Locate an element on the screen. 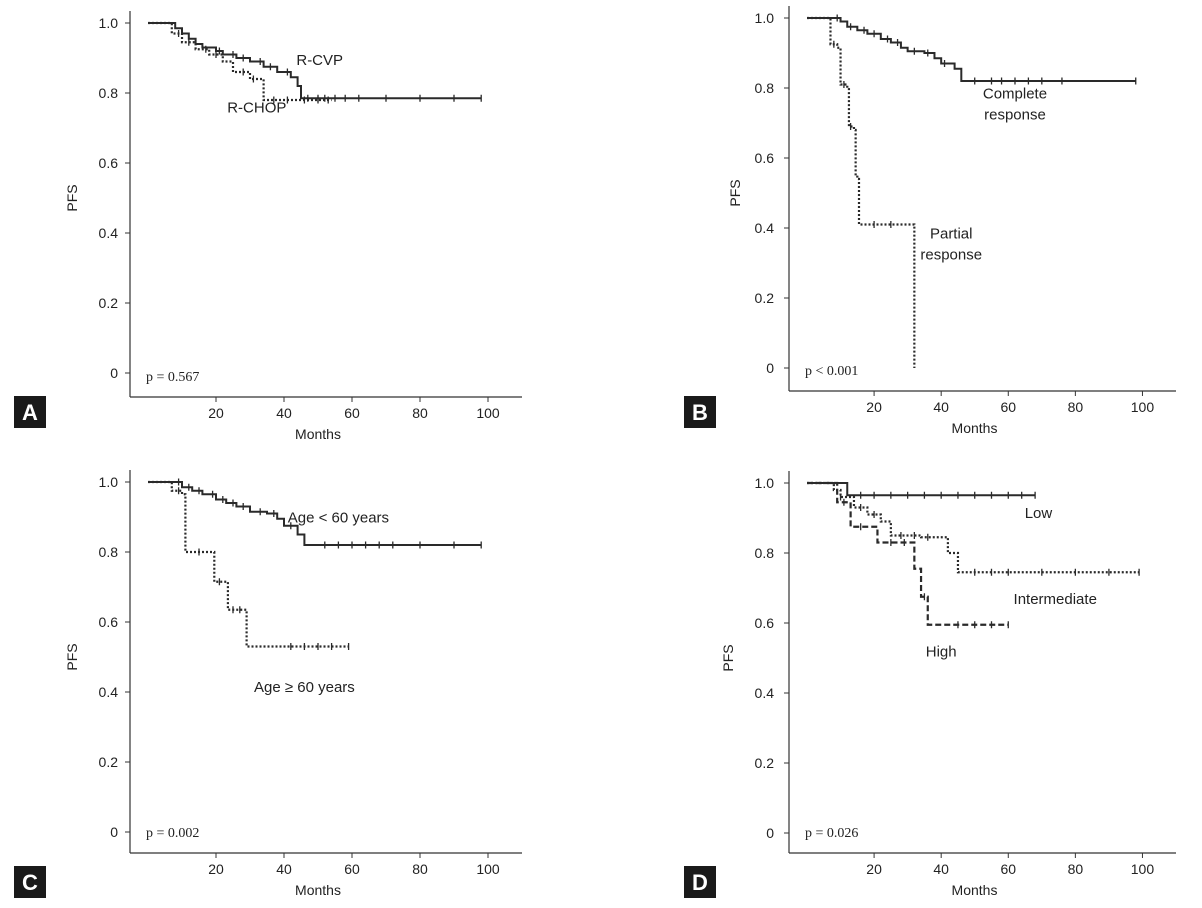 Image resolution: width=1202 pixels, height=908 pixels. series-line-r-chop is located at coordinates (240, 61).